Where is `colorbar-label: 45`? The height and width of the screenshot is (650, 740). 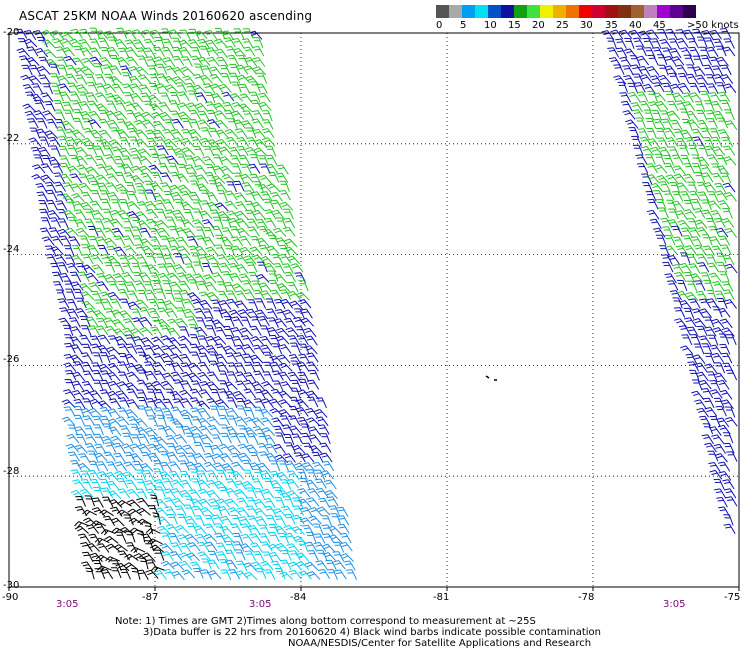
colorbar-label: 45 is located at coordinates (659, 25).